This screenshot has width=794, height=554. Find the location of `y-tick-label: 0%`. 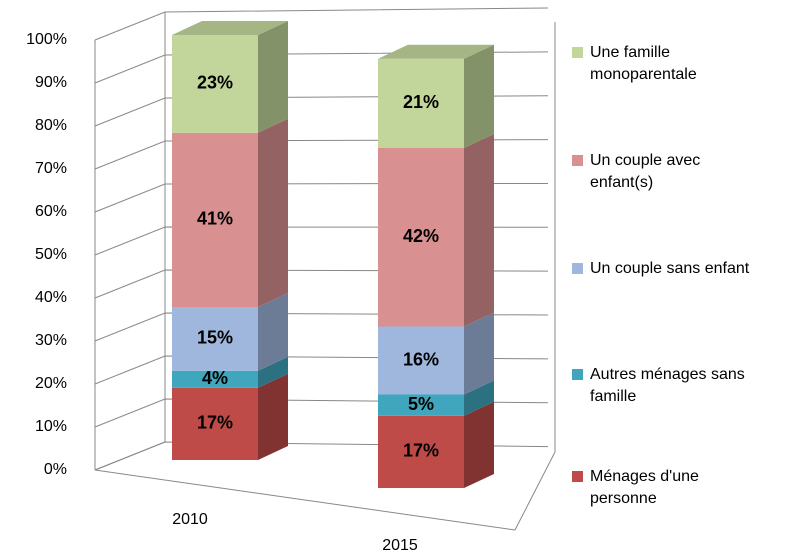

y-tick-label: 0% is located at coordinates (55, 469).